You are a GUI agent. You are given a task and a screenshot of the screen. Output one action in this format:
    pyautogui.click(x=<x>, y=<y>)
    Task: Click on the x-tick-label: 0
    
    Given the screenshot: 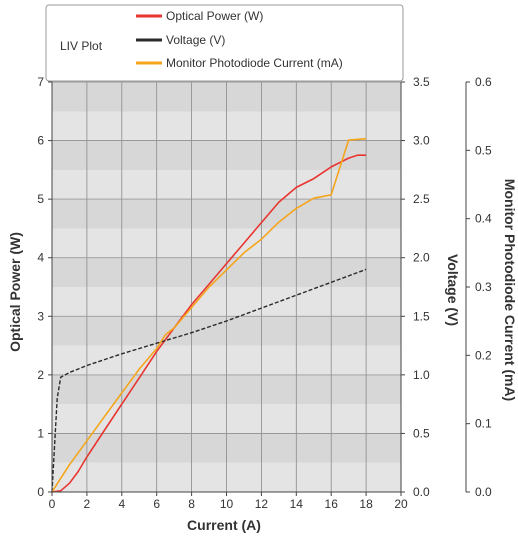 What is the action you would take?
    pyautogui.click(x=52, y=504)
    